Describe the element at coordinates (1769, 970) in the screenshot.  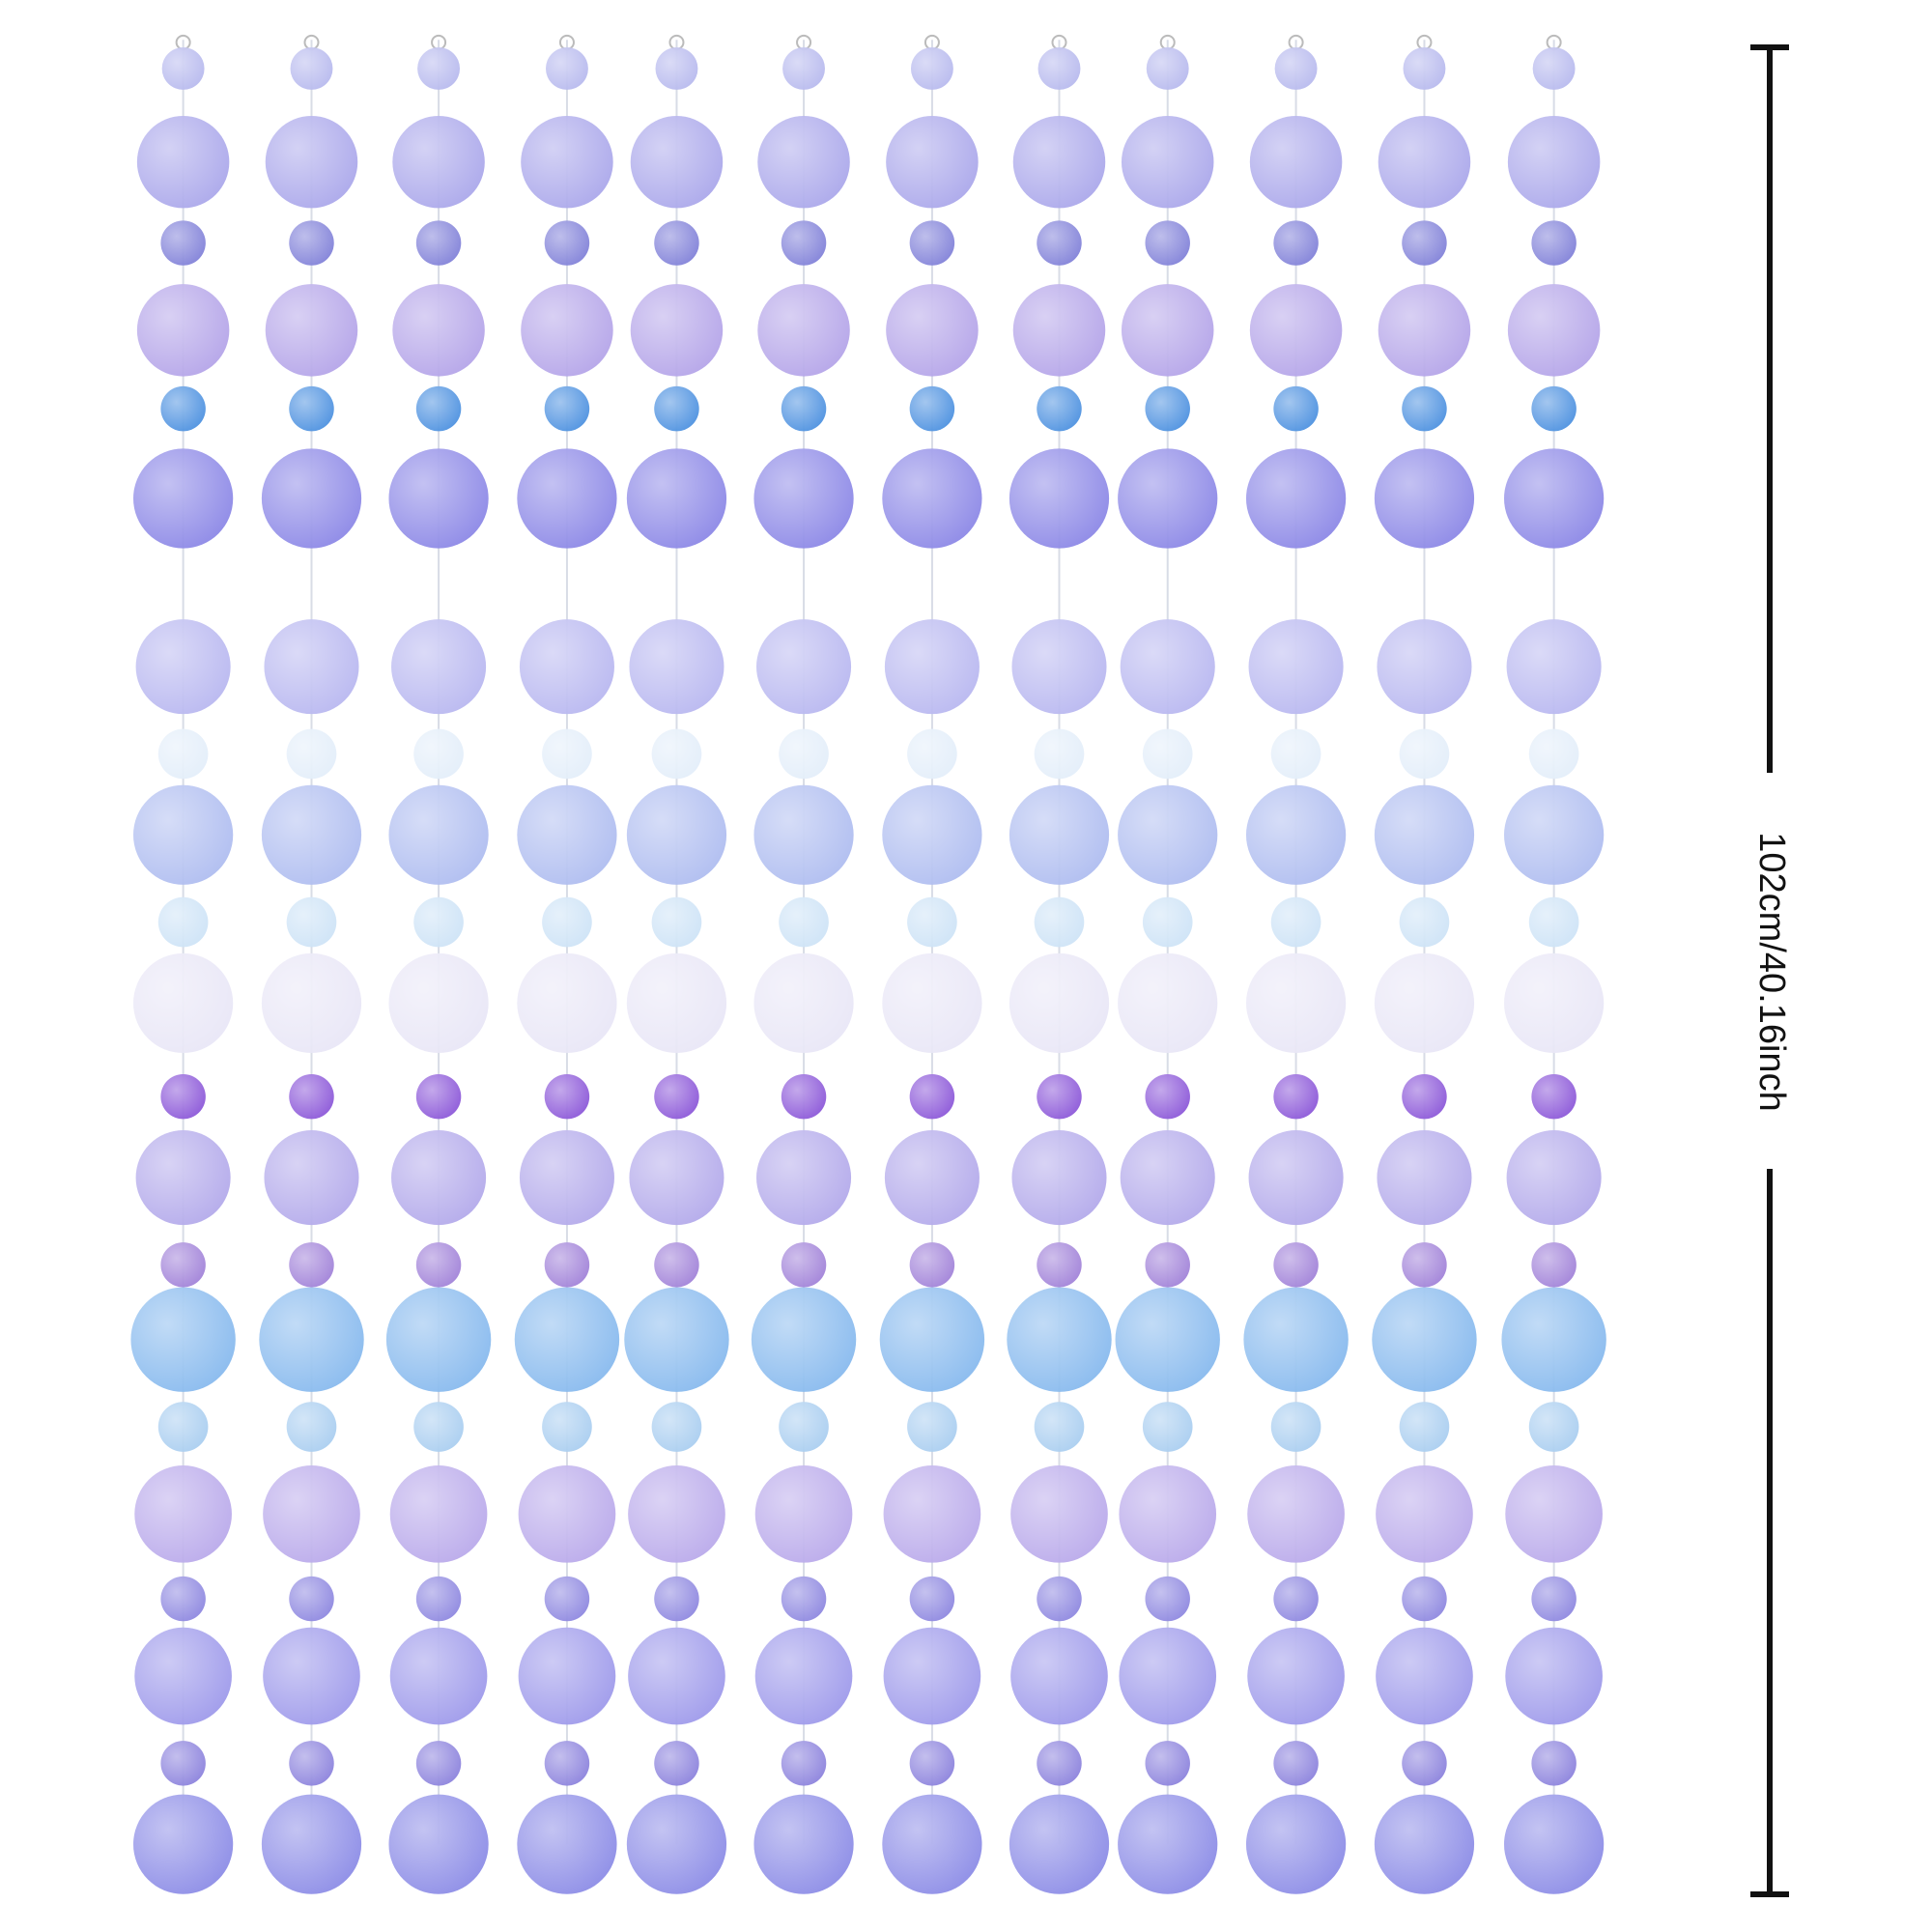
I see `dimension-ruler` at that location.